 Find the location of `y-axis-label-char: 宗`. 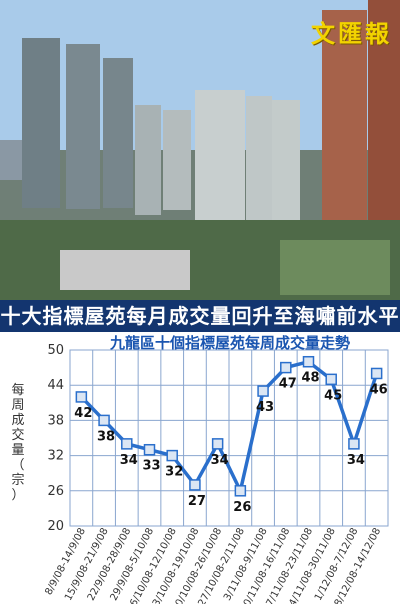

y-axis-label-char: 宗 is located at coordinates (17, 480).